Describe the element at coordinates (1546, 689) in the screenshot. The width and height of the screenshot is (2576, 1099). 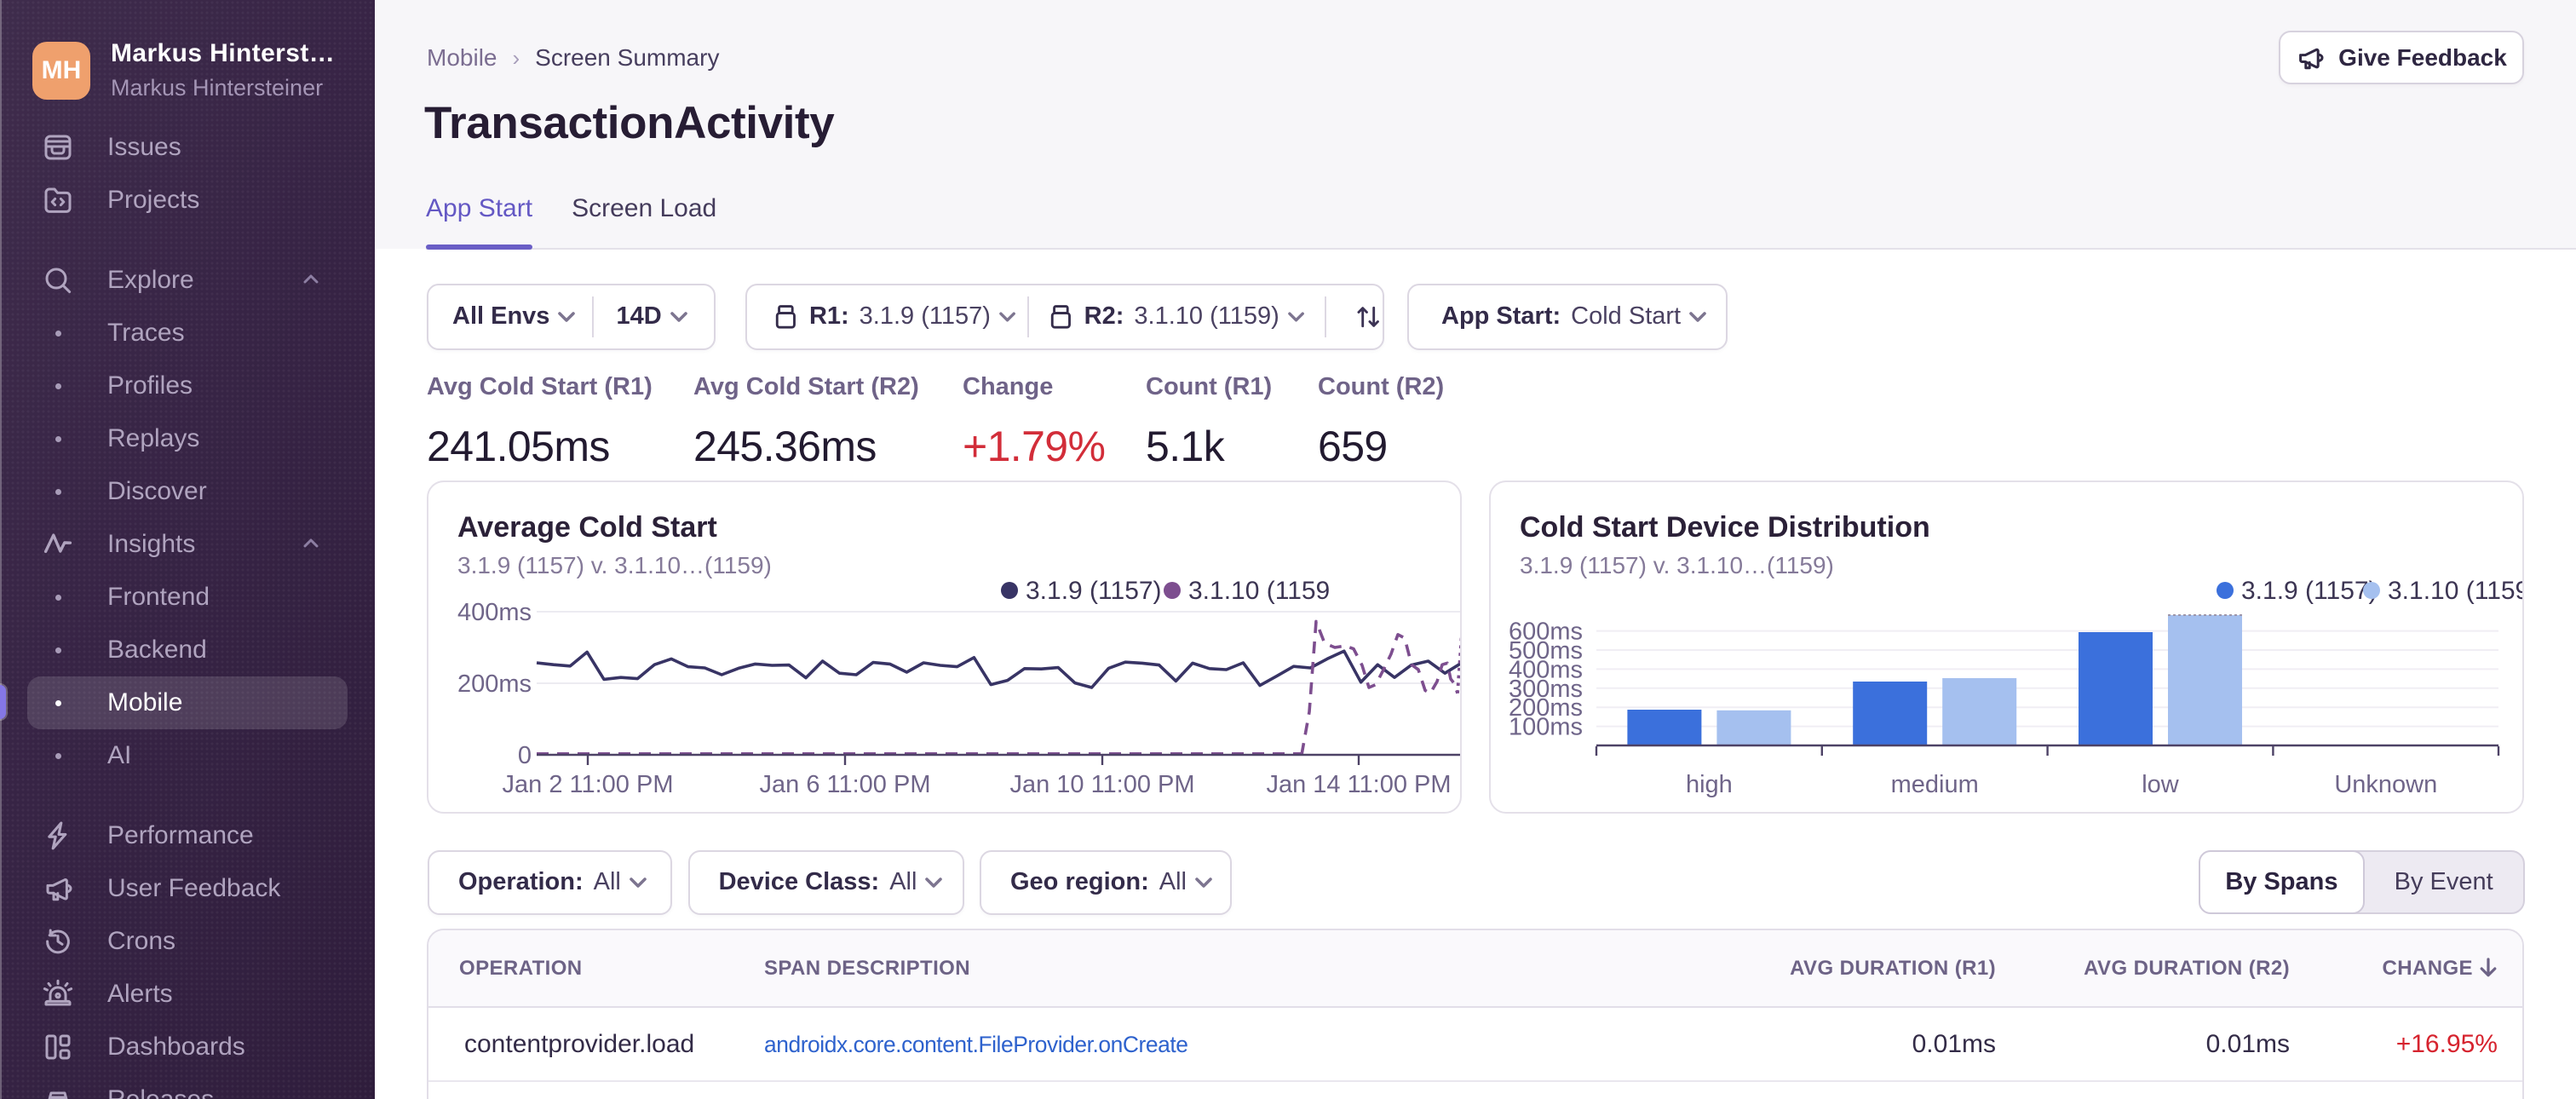
I see `svg-text: 300ms` at that location.